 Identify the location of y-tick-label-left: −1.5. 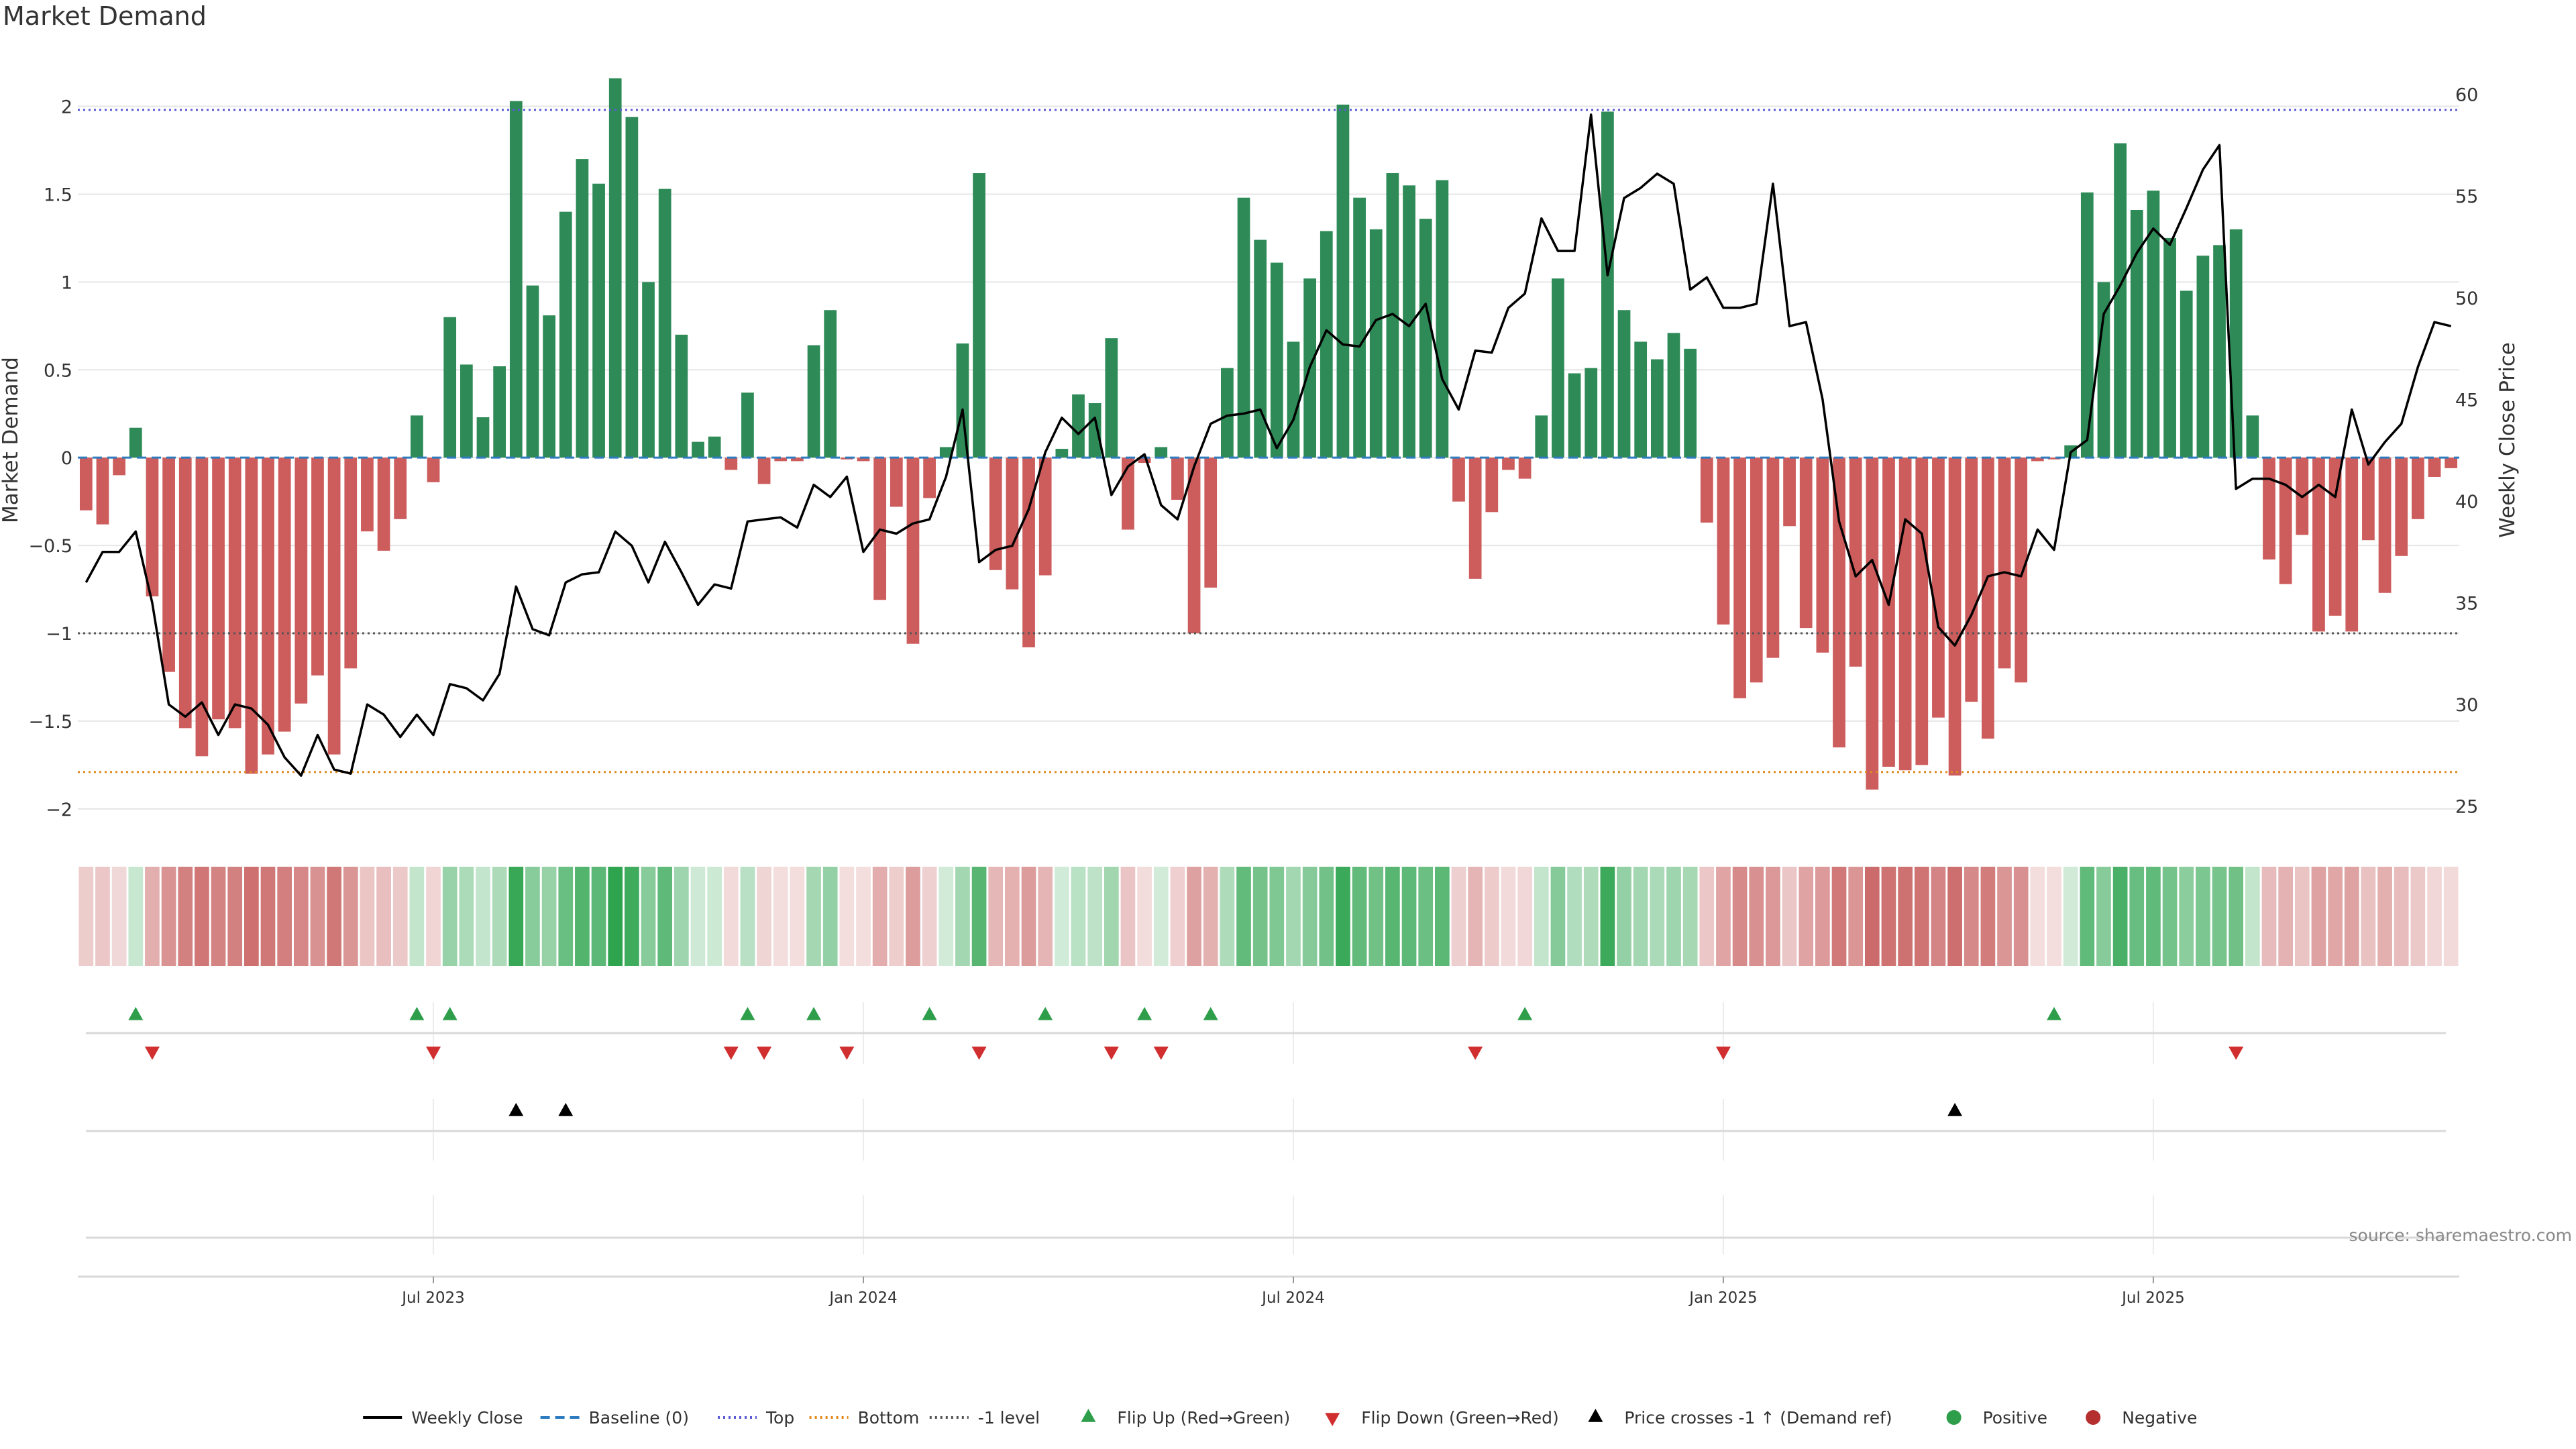
(50, 722).